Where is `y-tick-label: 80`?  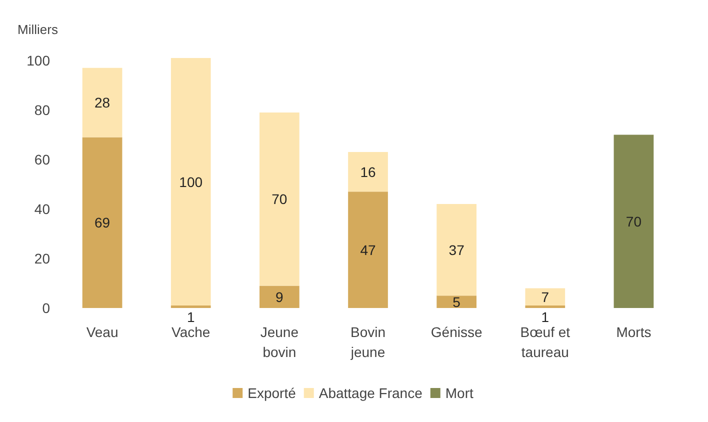 y-tick-label: 80 is located at coordinates (42, 110).